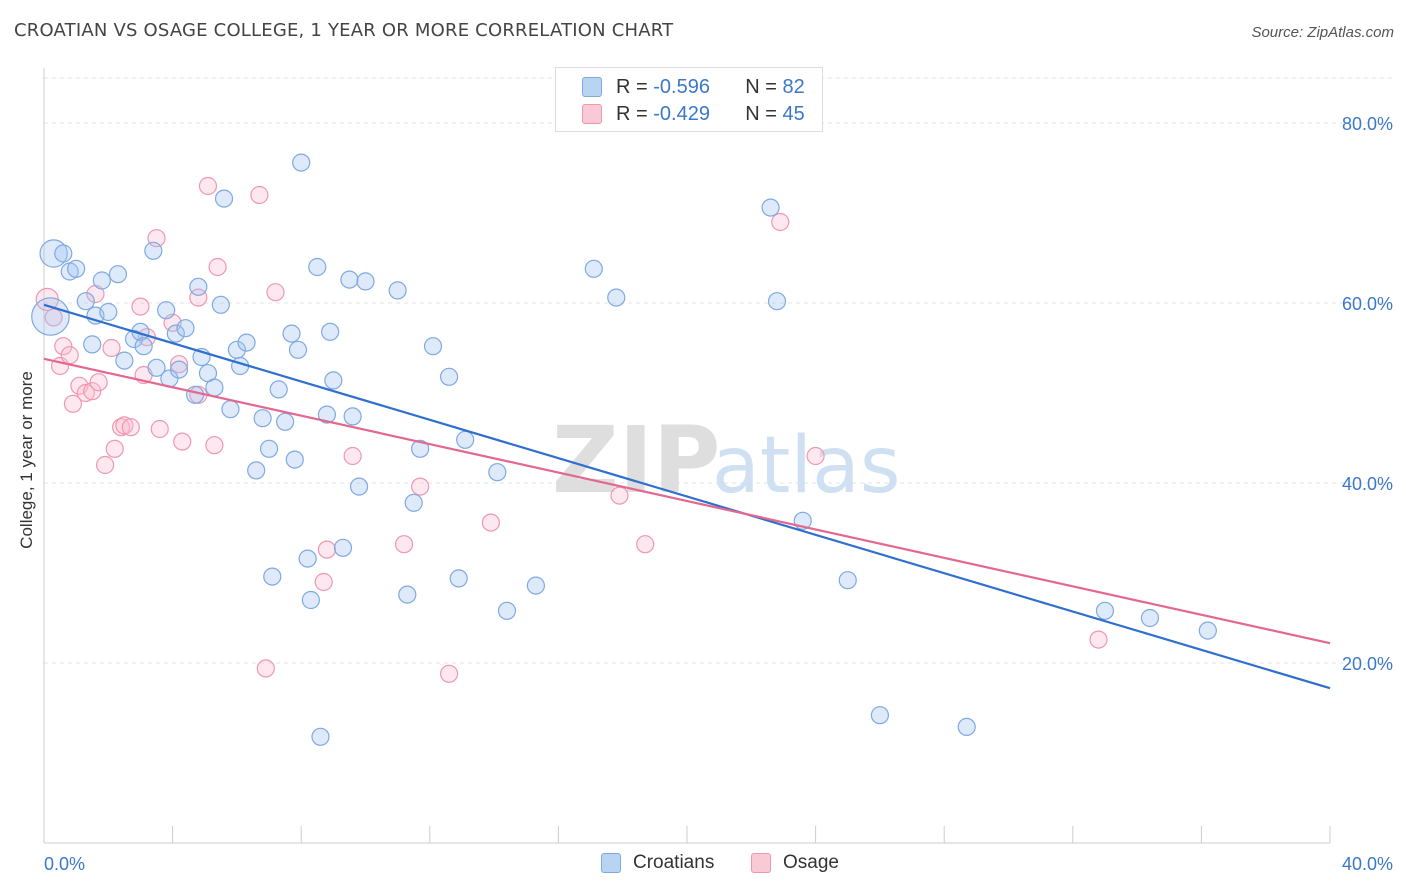 The height and width of the screenshot is (892, 1406). Describe the element at coordinates (657, 863) in the screenshot. I see `bottom-legend-croatians: Croatians` at that location.